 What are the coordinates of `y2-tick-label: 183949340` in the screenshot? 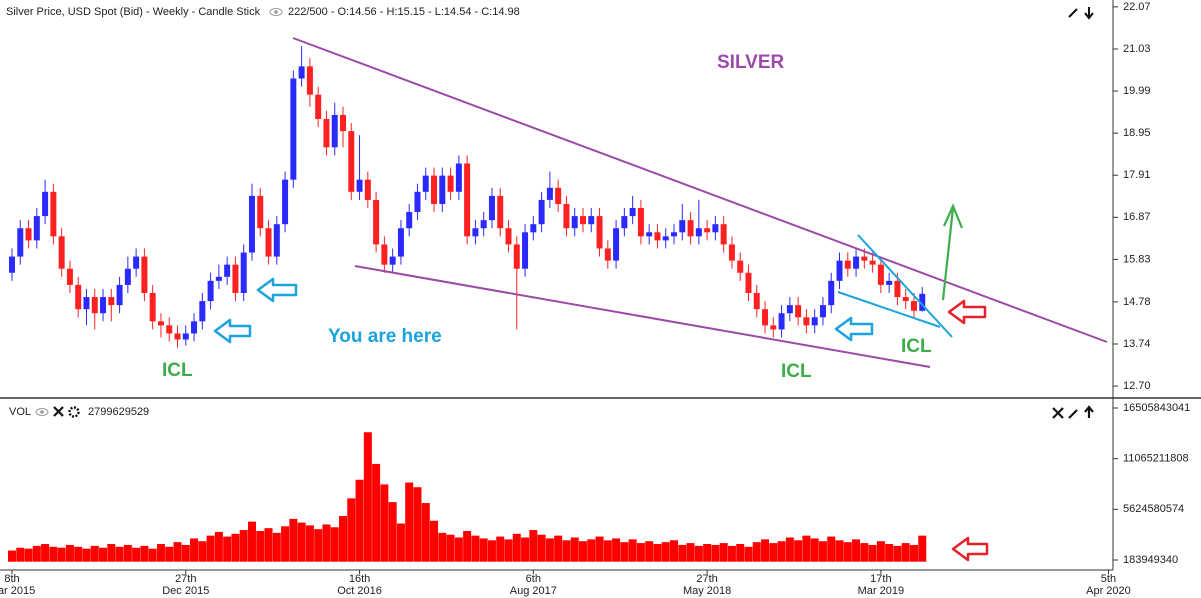 It's located at (1150, 560).